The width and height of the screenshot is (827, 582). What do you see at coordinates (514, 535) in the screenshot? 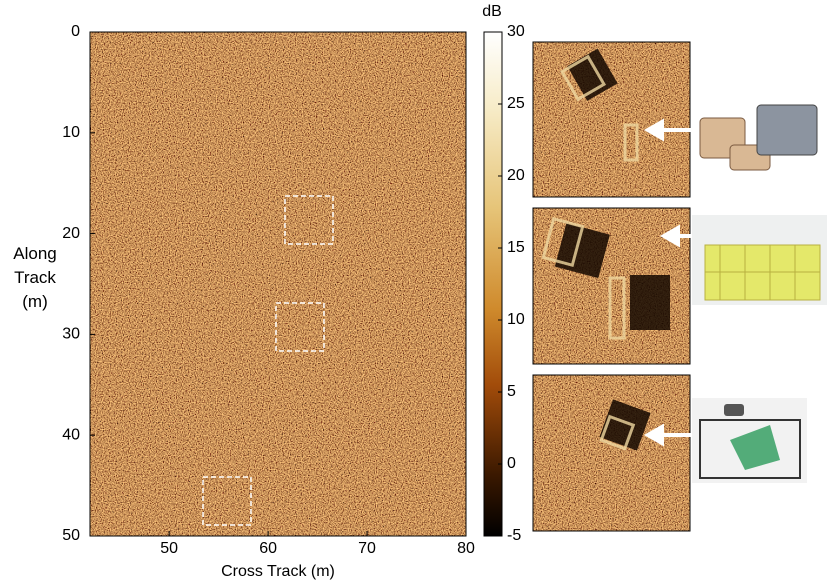
I see `colorbar-tick-label: -5` at bounding box center [514, 535].